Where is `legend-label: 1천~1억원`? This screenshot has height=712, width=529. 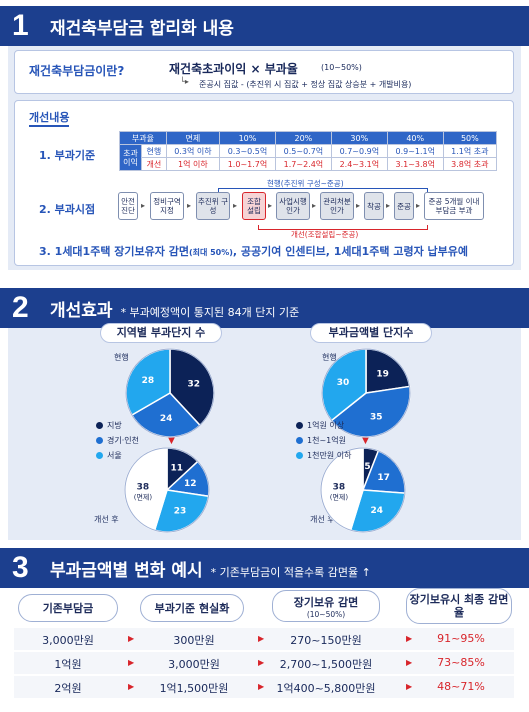 legend-label: 1천~1억원 is located at coordinates (326, 440).